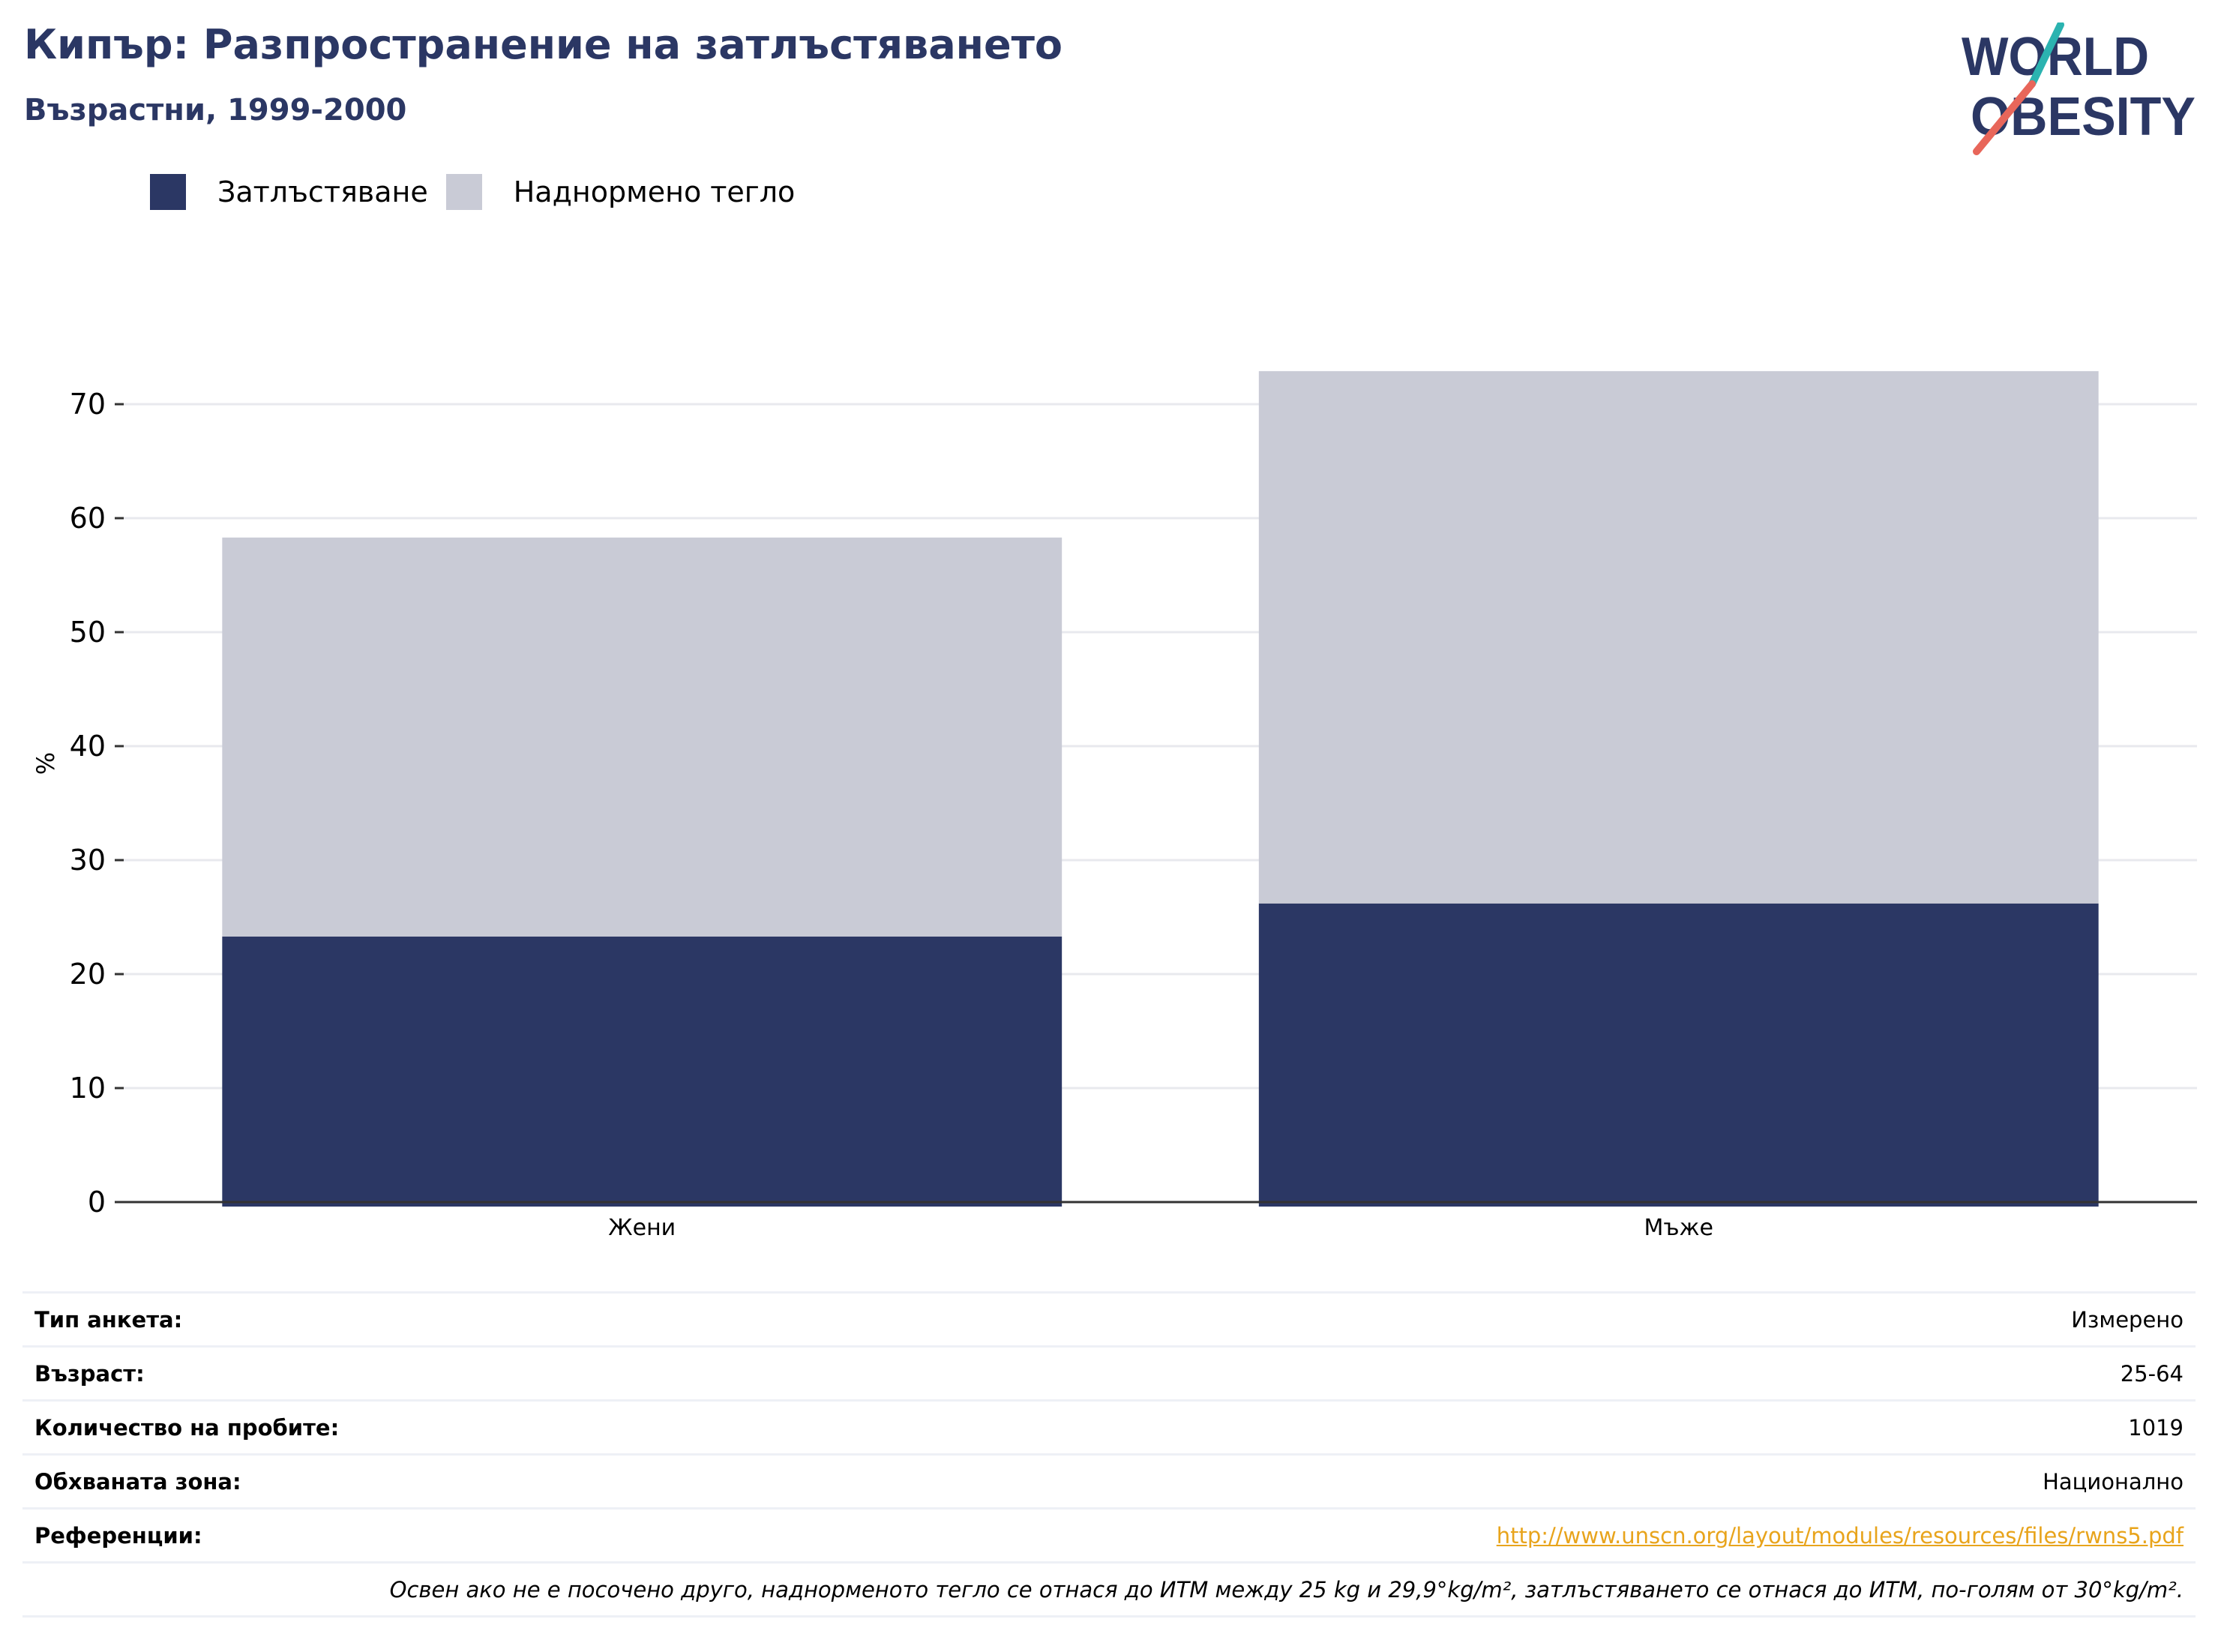  Describe the element at coordinates (187, 1427) in the screenshot. I see `meta-label: Количество на пробите:` at that location.